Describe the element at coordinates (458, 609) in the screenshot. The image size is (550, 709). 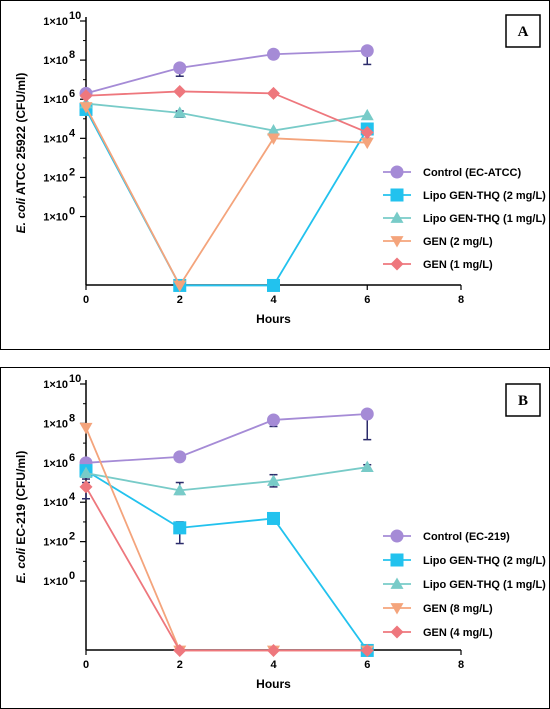
I see `chart-b-legend-label: GEN (8 mg/L)` at that location.